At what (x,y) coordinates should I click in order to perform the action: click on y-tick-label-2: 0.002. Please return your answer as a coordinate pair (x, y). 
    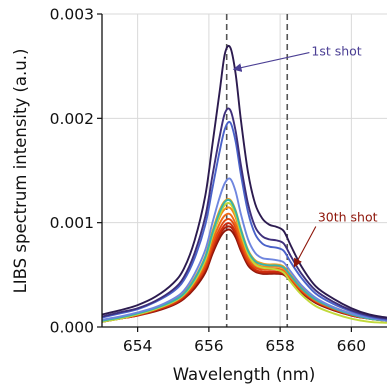
    Looking at the image, I should click on (72, 119).